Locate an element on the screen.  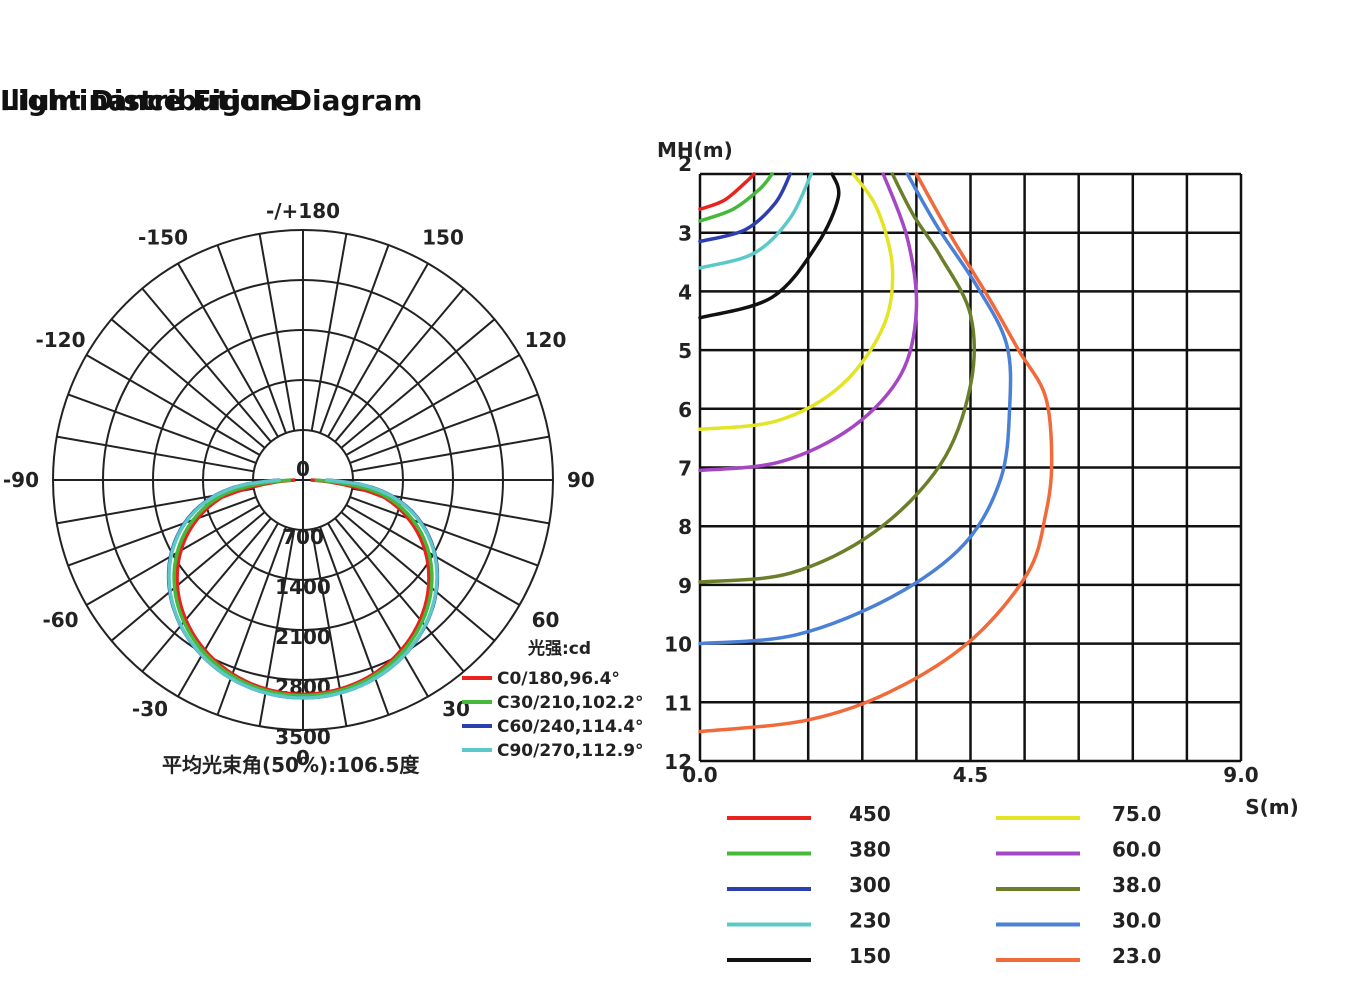
polar-legend-label: C90/270,112.9° is located at coordinates (570, 751).